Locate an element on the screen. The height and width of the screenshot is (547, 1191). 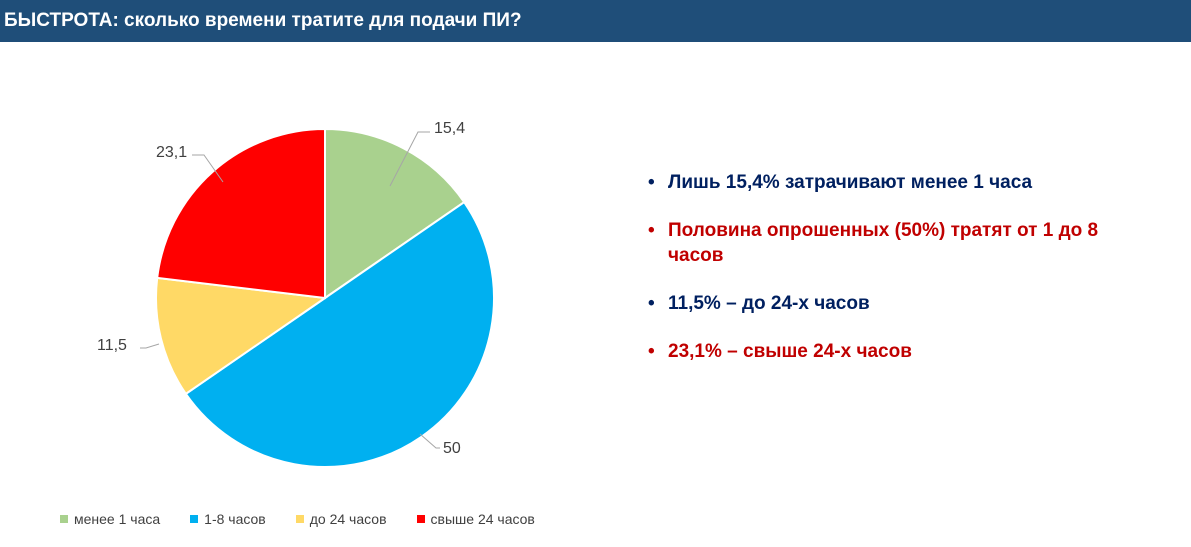
legend-item-1: 1-8 часов is located at coordinates (228, 519).